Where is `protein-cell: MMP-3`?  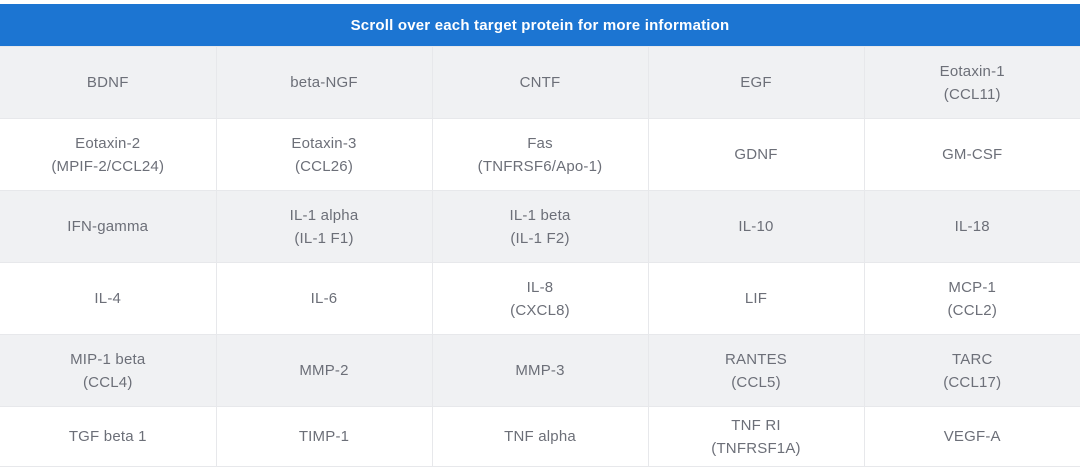 protein-cell: MMP-3 is located at coordinates (540, 370).